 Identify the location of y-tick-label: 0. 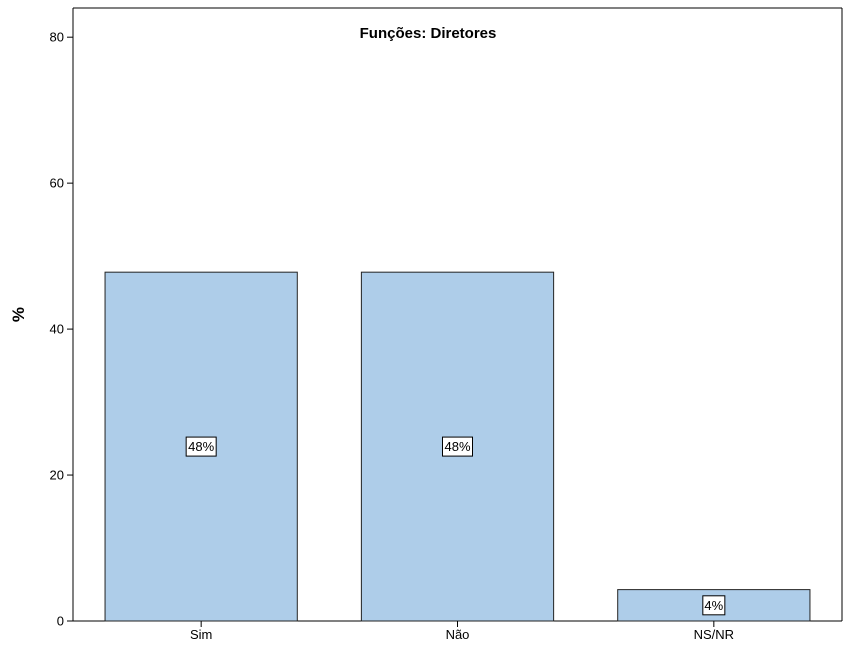
(60, 621).